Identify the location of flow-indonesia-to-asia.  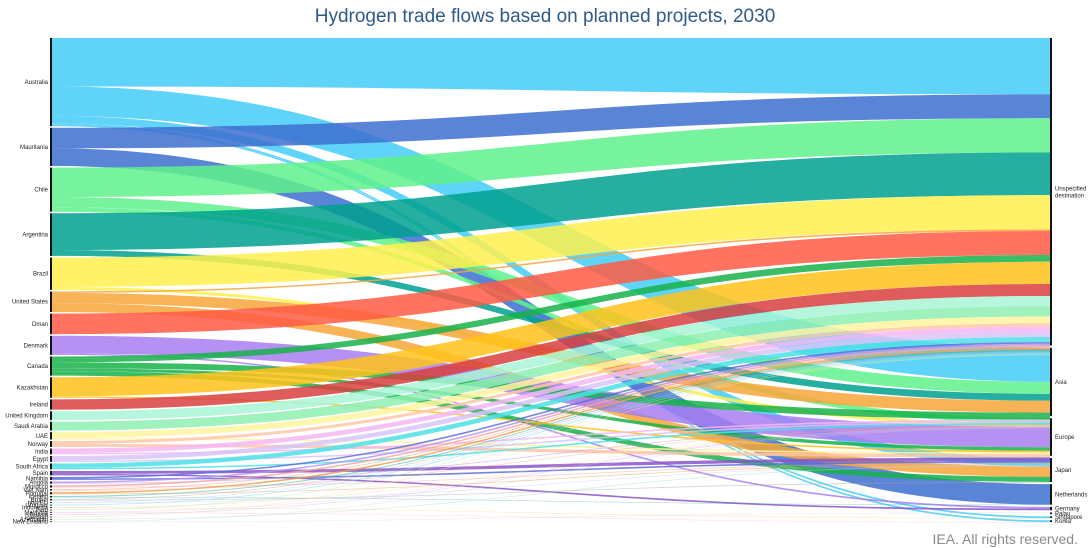
(551, 467).